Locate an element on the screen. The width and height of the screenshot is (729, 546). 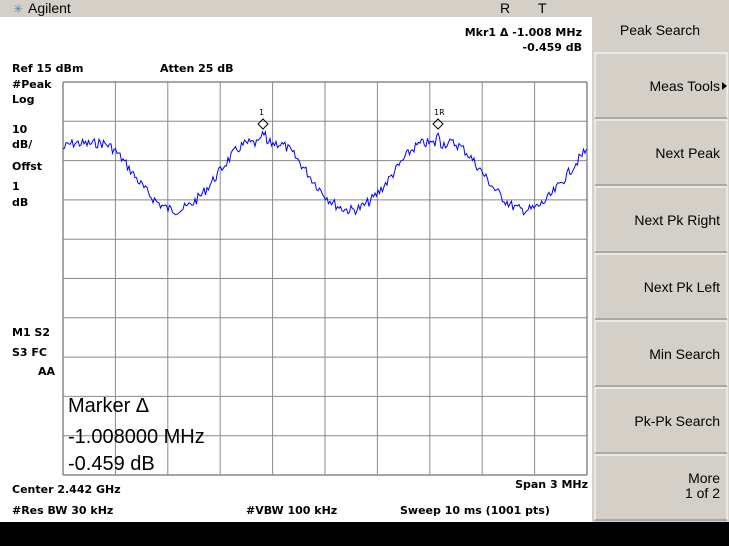
marker-label: 1R is located at coordinates (439, 112).